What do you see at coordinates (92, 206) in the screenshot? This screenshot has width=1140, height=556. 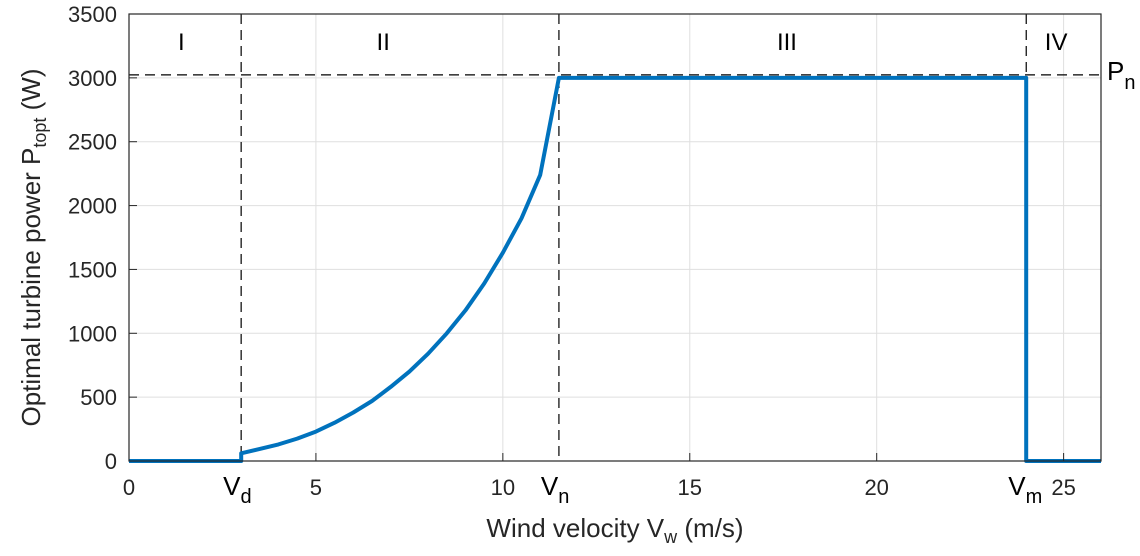 I see `y-tick-label: 2000` at bounding box center [92, 206].